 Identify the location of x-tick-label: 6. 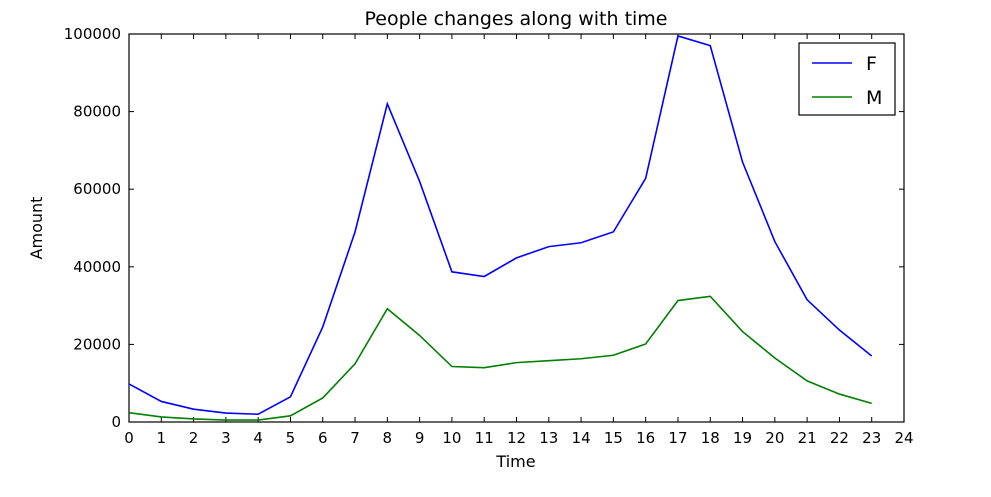
(323, 438).